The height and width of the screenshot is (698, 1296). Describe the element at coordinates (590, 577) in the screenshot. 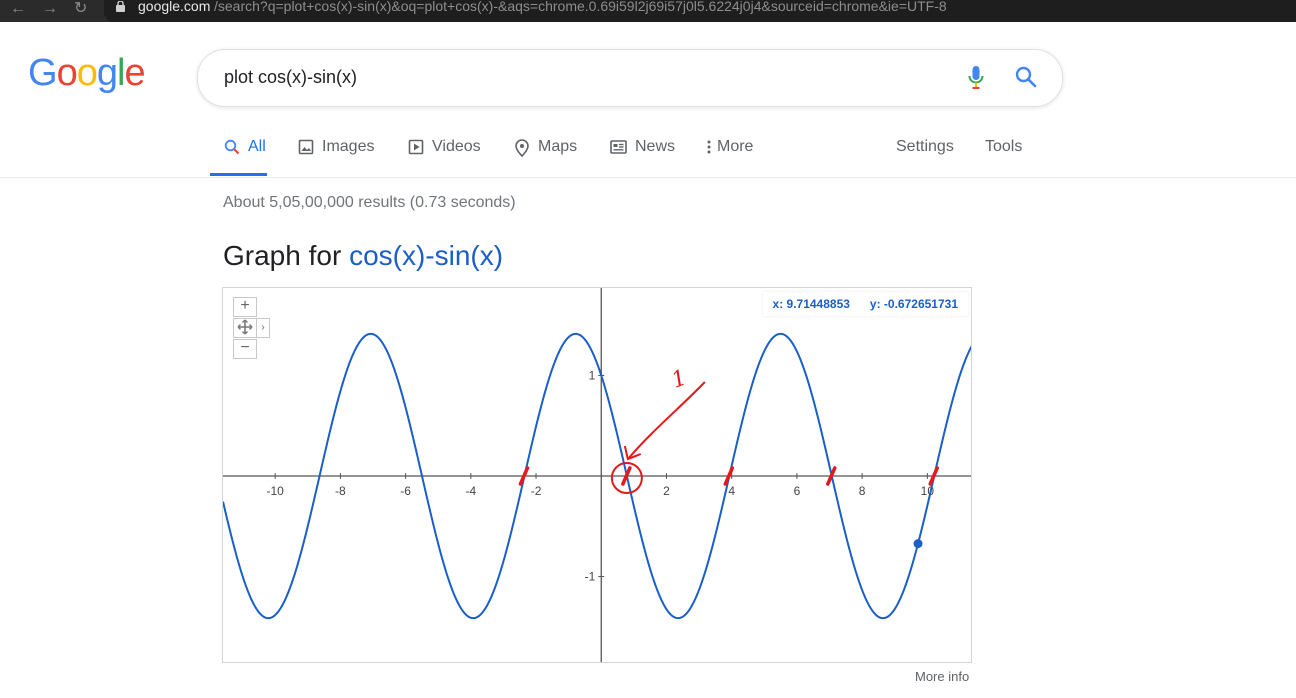

I see `y-tick-label: -1` at that location.